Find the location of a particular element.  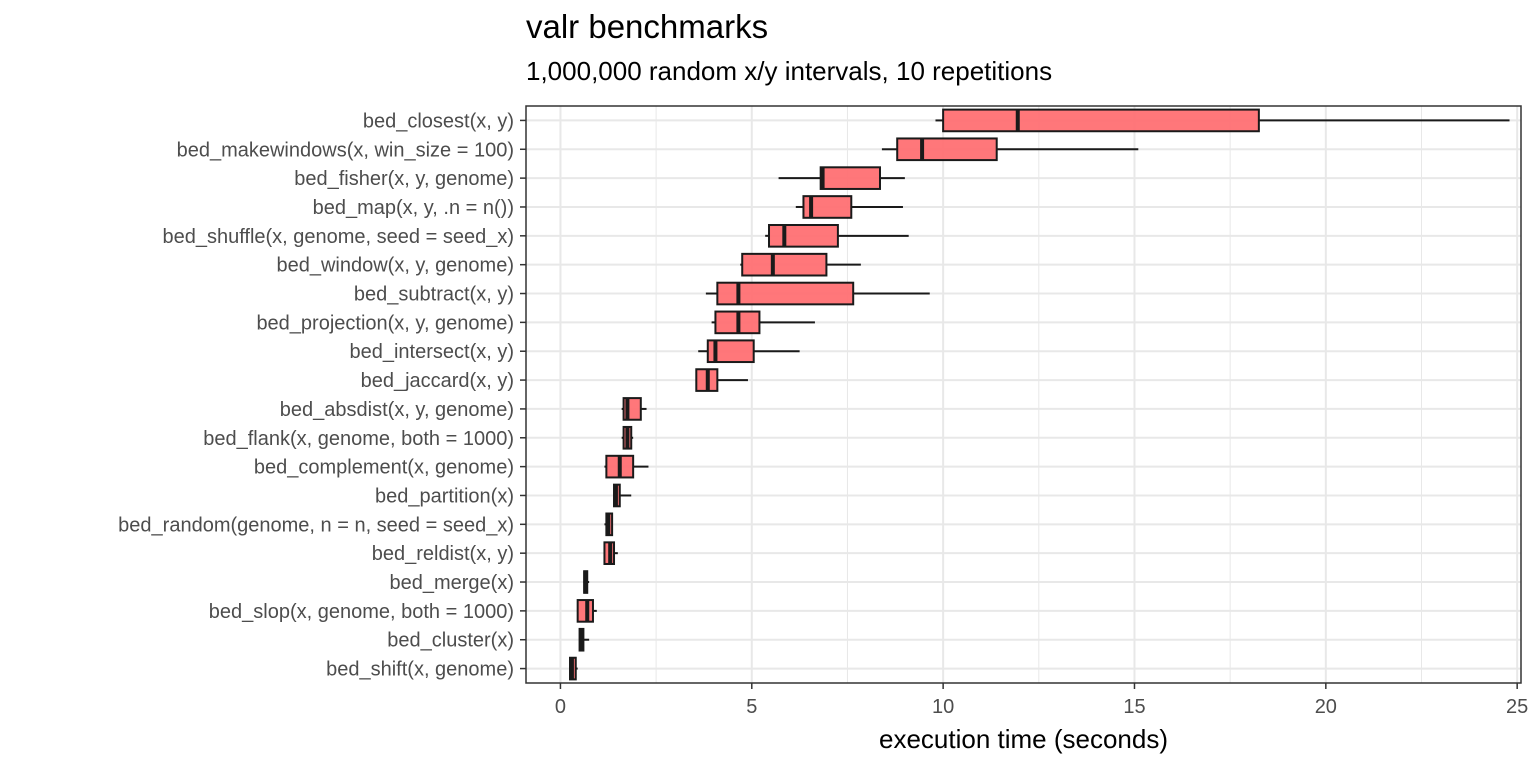

y-tick-label: bed_absdist(x, y, genome) is located at coordinates (397, 410).